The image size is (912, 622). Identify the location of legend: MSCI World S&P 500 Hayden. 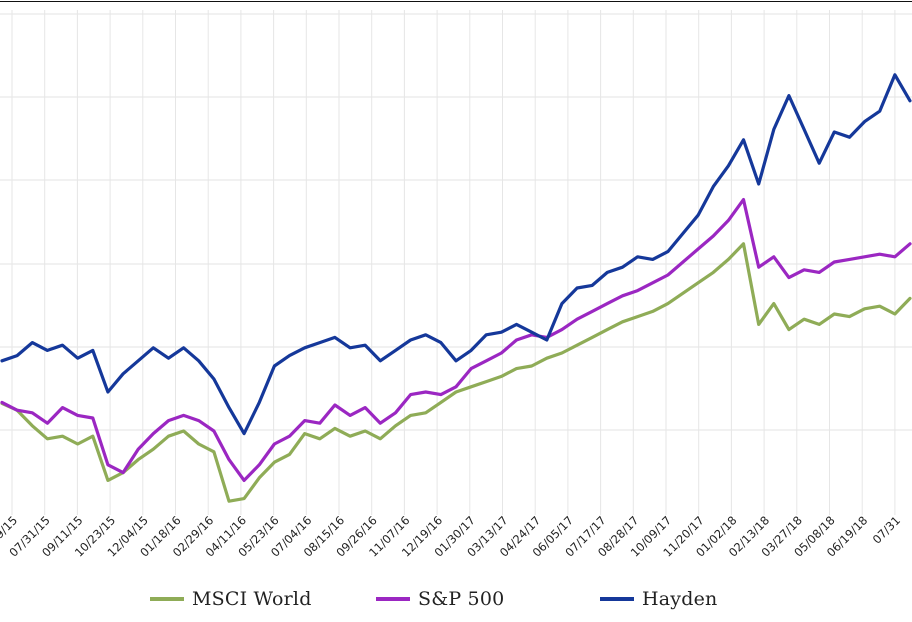
(456, 603).